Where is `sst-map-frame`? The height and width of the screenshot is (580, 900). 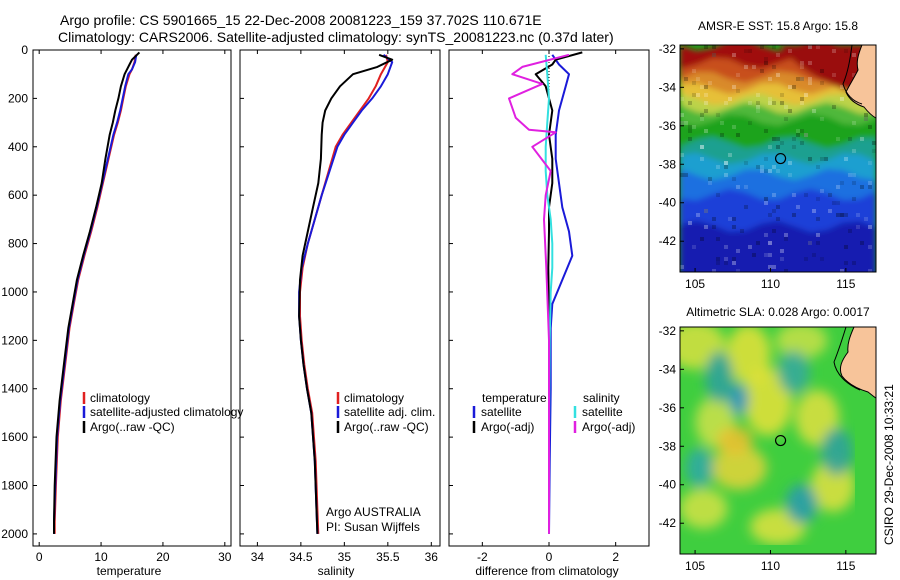
sst-map-frame is located at coordinates (778, 158).